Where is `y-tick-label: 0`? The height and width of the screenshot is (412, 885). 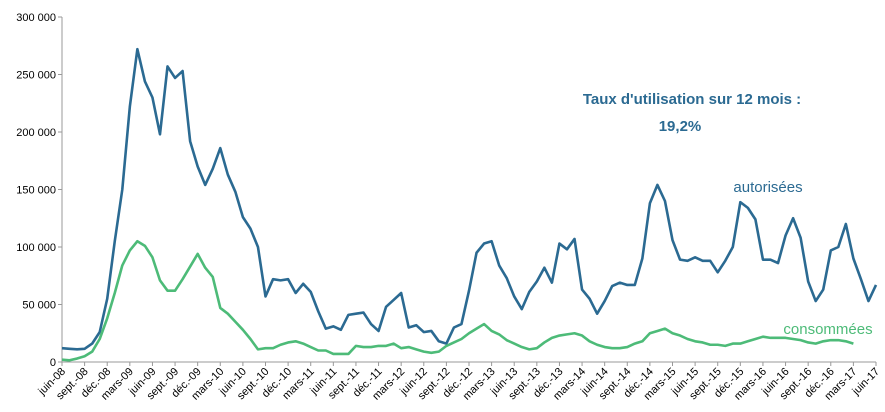
y-tick-label: 0 is located at coordinates (53, 363).